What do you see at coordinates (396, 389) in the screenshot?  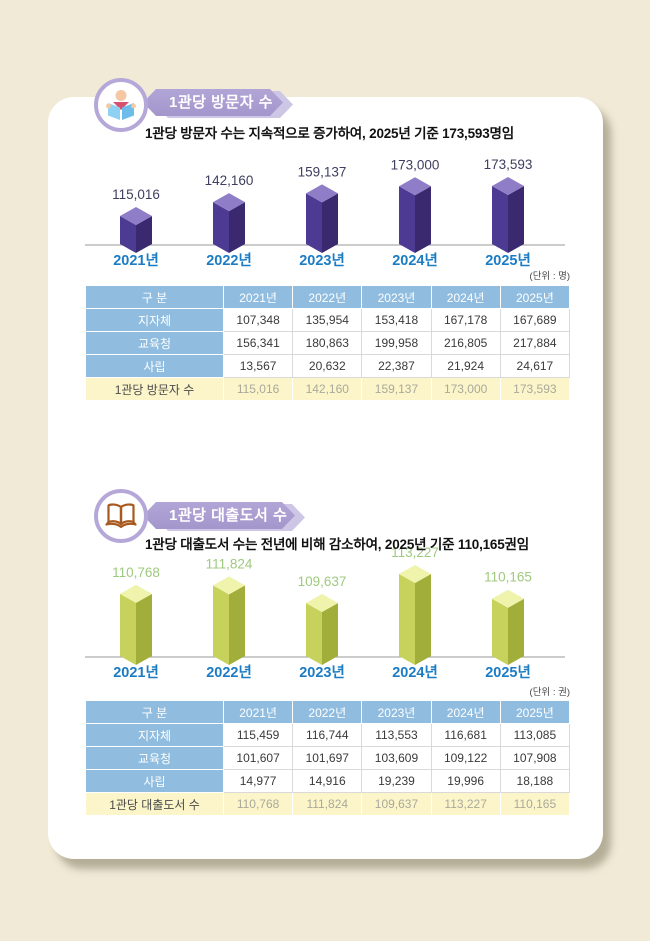 I see `table-cell: 159,137` at bounding box center [396, 389].